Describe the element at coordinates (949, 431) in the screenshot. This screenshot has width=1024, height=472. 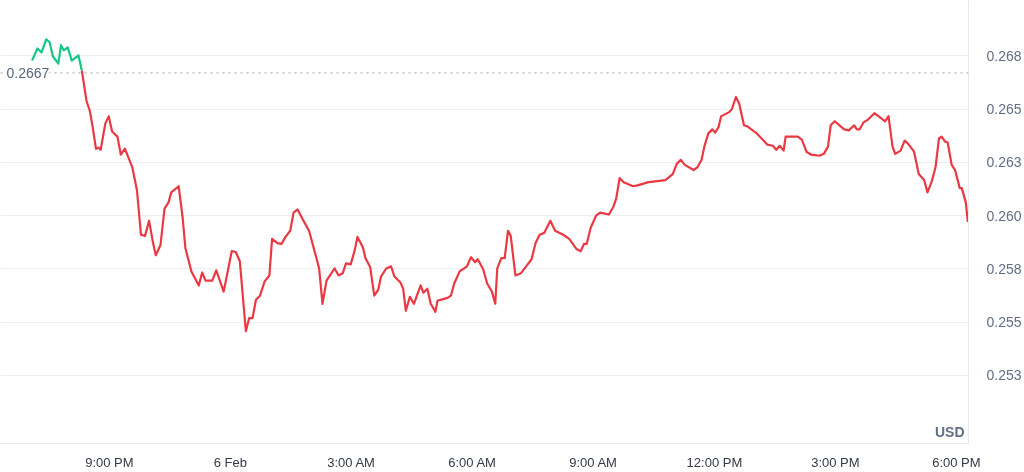
I see `y-axis-title: USD` at that location.